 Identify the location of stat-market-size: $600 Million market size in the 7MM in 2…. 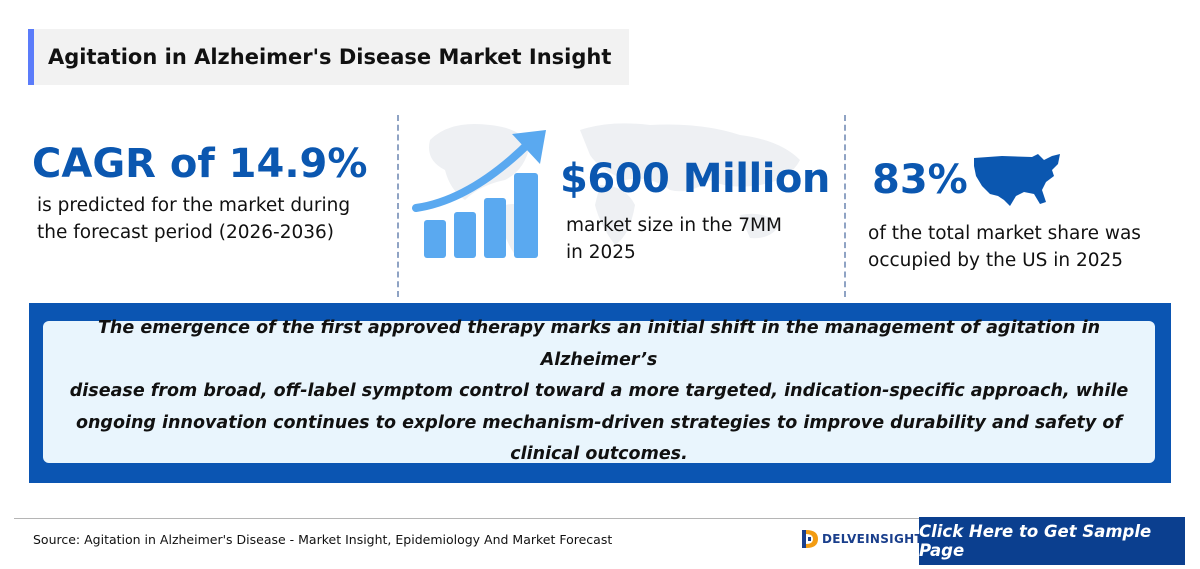
(700, 209).